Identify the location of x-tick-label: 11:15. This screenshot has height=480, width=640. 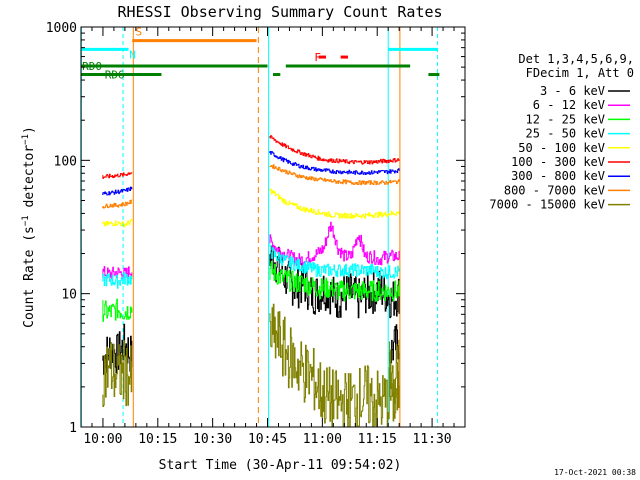
(377, 439).